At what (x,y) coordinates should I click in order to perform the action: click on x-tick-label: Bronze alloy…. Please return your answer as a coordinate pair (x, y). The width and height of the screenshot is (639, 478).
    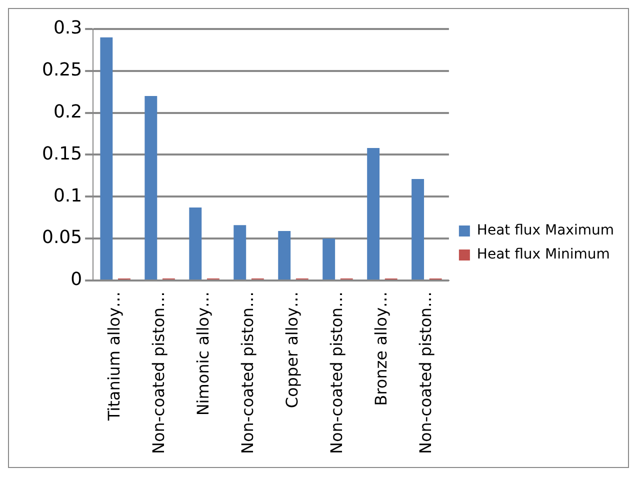
    Looking at the image, I should click on (380, 348).